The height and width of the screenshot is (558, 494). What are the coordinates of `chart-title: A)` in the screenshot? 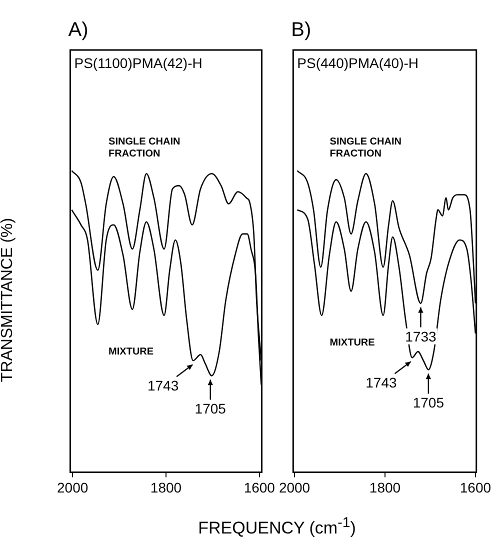 It's located at (78, 30).